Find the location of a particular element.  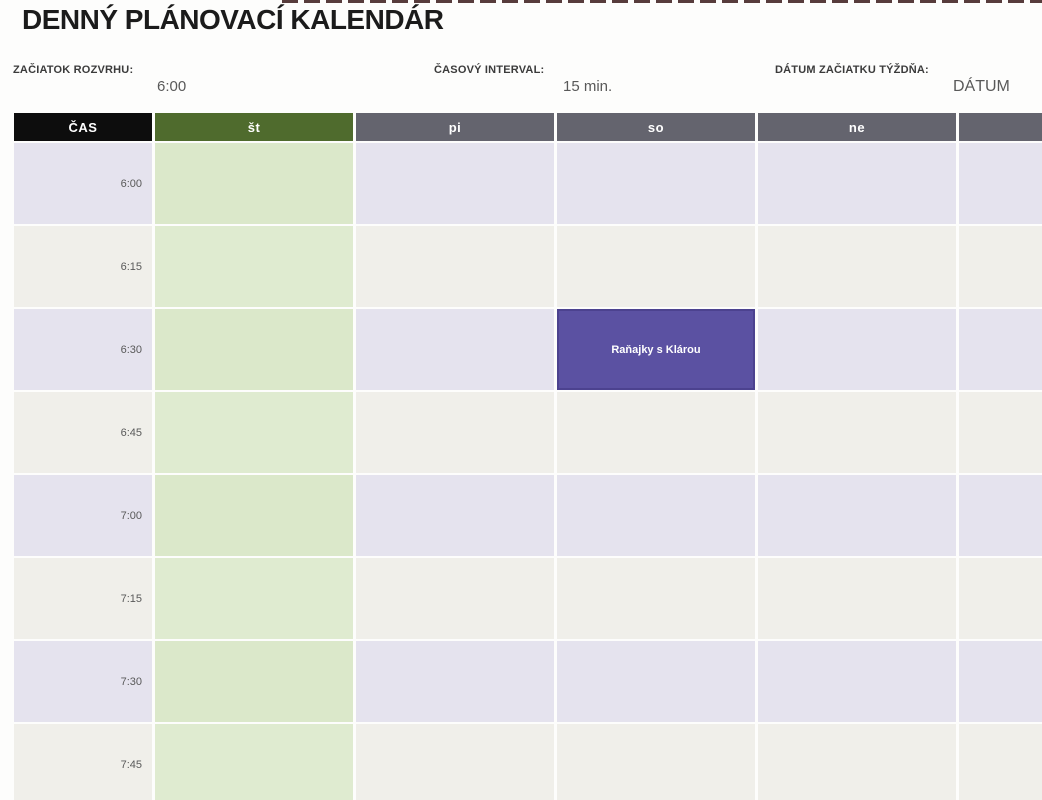

calendar-cell-st-7:30 is located at coordinates (254, 681).